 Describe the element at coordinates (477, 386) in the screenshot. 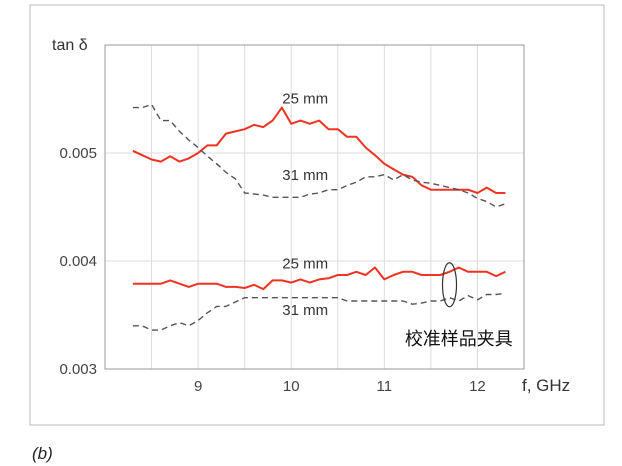

I see `x-tick-label: 12` at that location.